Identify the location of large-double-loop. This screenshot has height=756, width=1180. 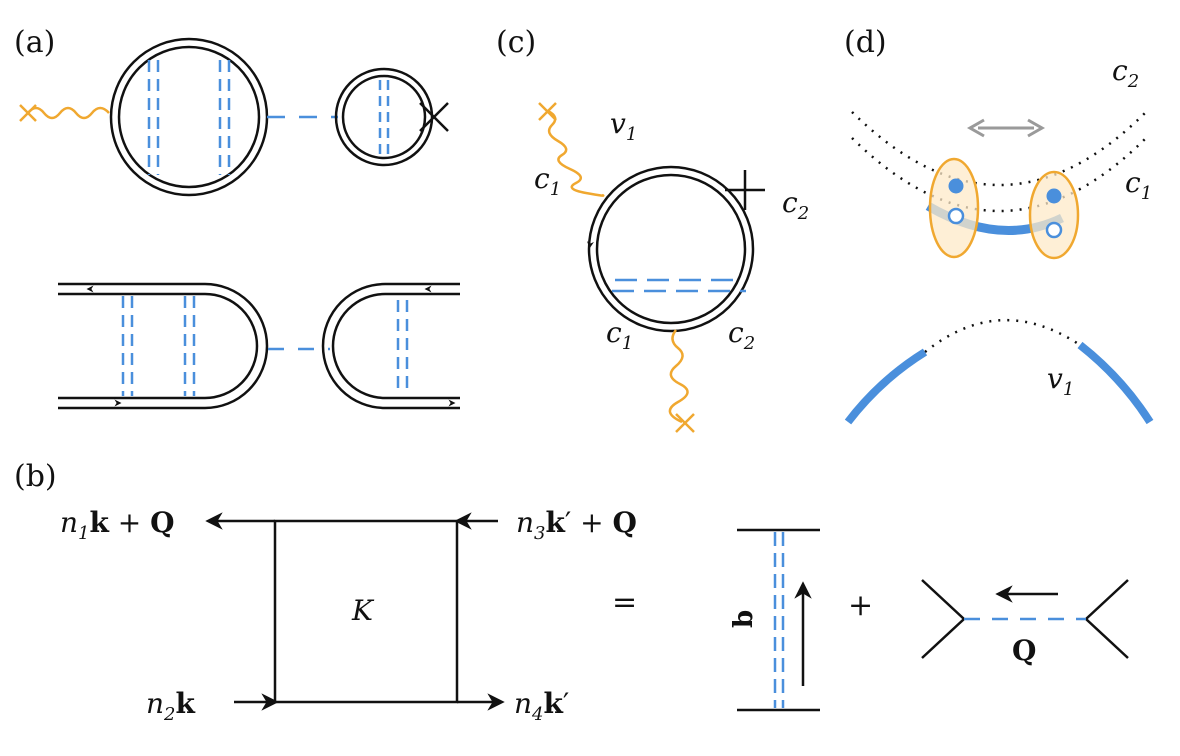
(189, 117).